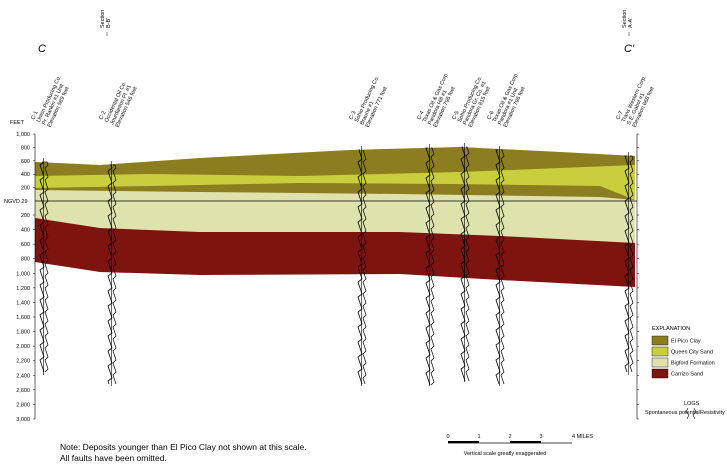 This screenshot has width=727, height=464. Describe the element at coordinates (23, 347) in the screenshot. I see `depth-label: 2,000` at that location.